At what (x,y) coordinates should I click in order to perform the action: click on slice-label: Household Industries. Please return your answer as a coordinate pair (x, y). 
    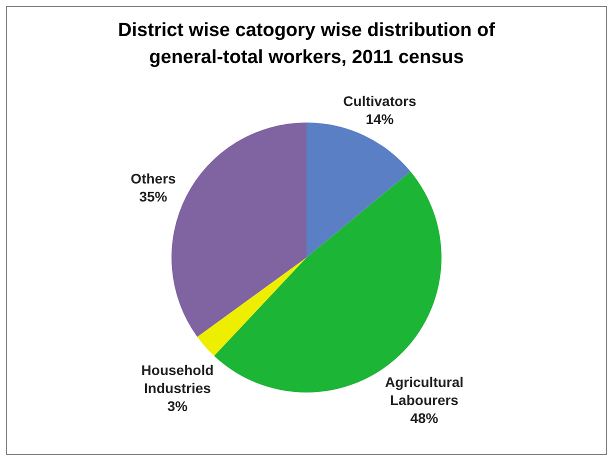
    Looking at the image, I should click on (177, 379).